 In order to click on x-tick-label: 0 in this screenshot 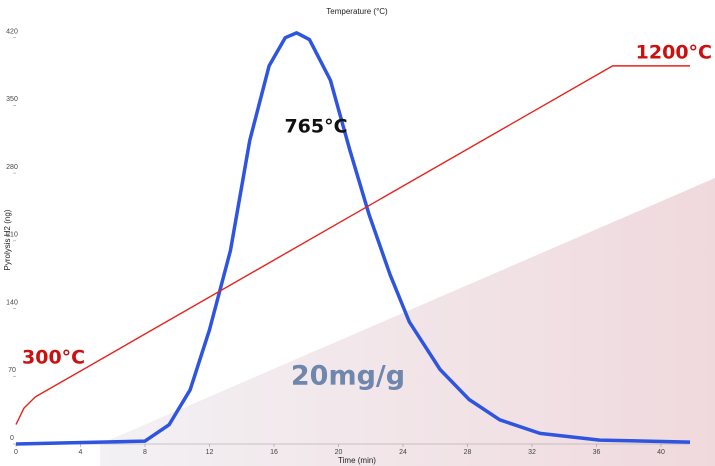, I will do `click(16, 452)`.